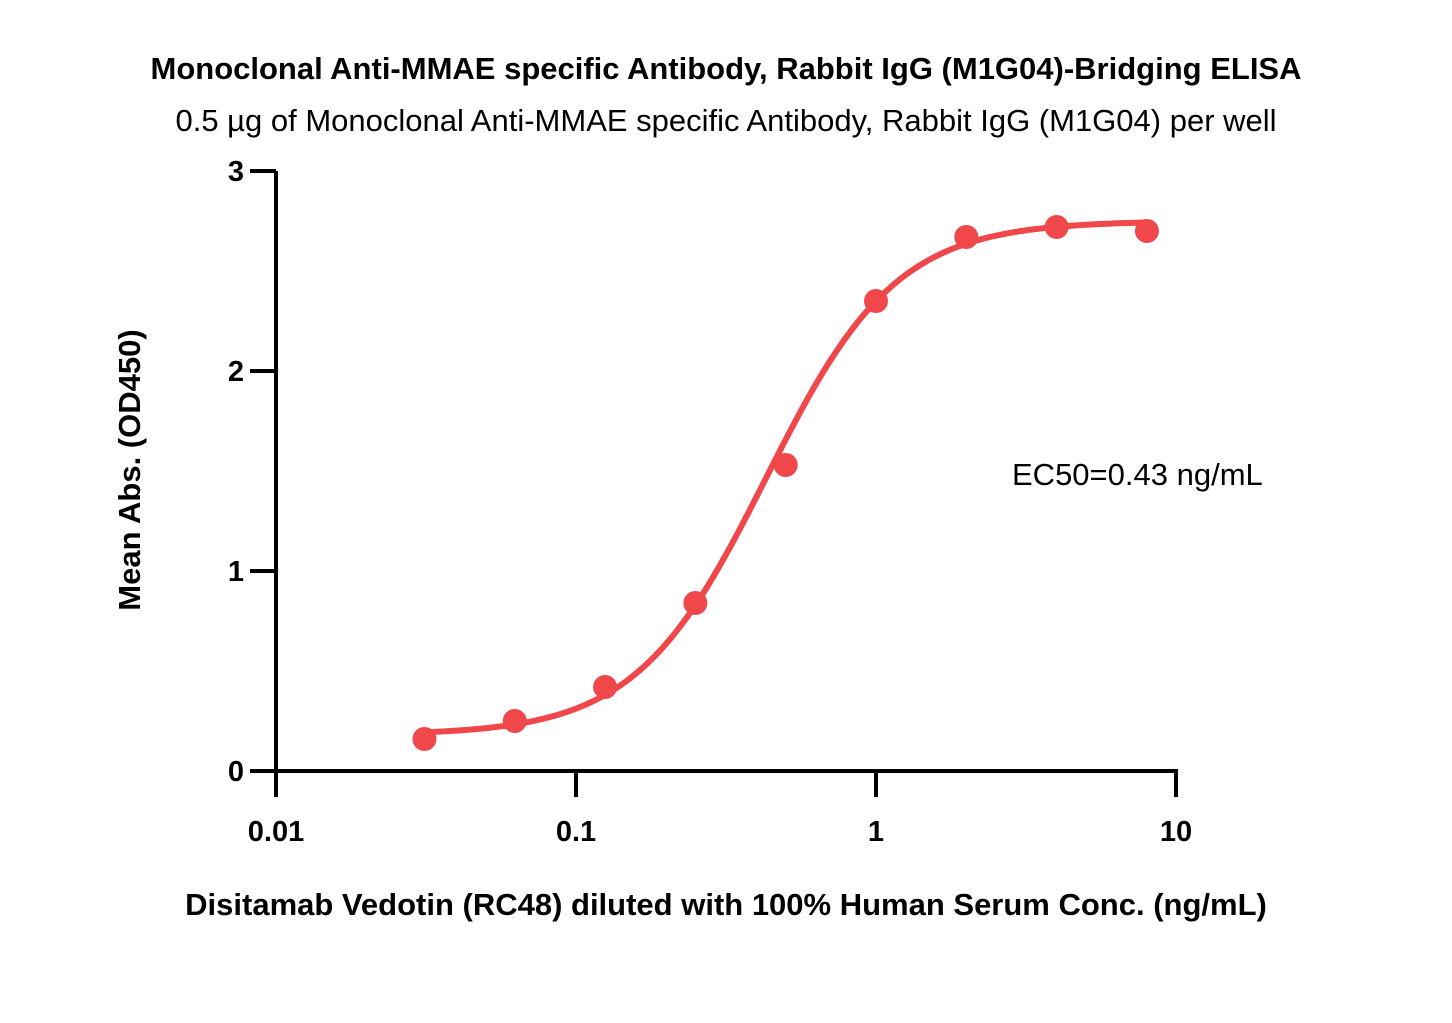 The height and width of the screenshot is (1023, 1452). Describe the element at coordinates (576, 832) in the screenshot. I see `x-tick-label: 0.1` at that location.